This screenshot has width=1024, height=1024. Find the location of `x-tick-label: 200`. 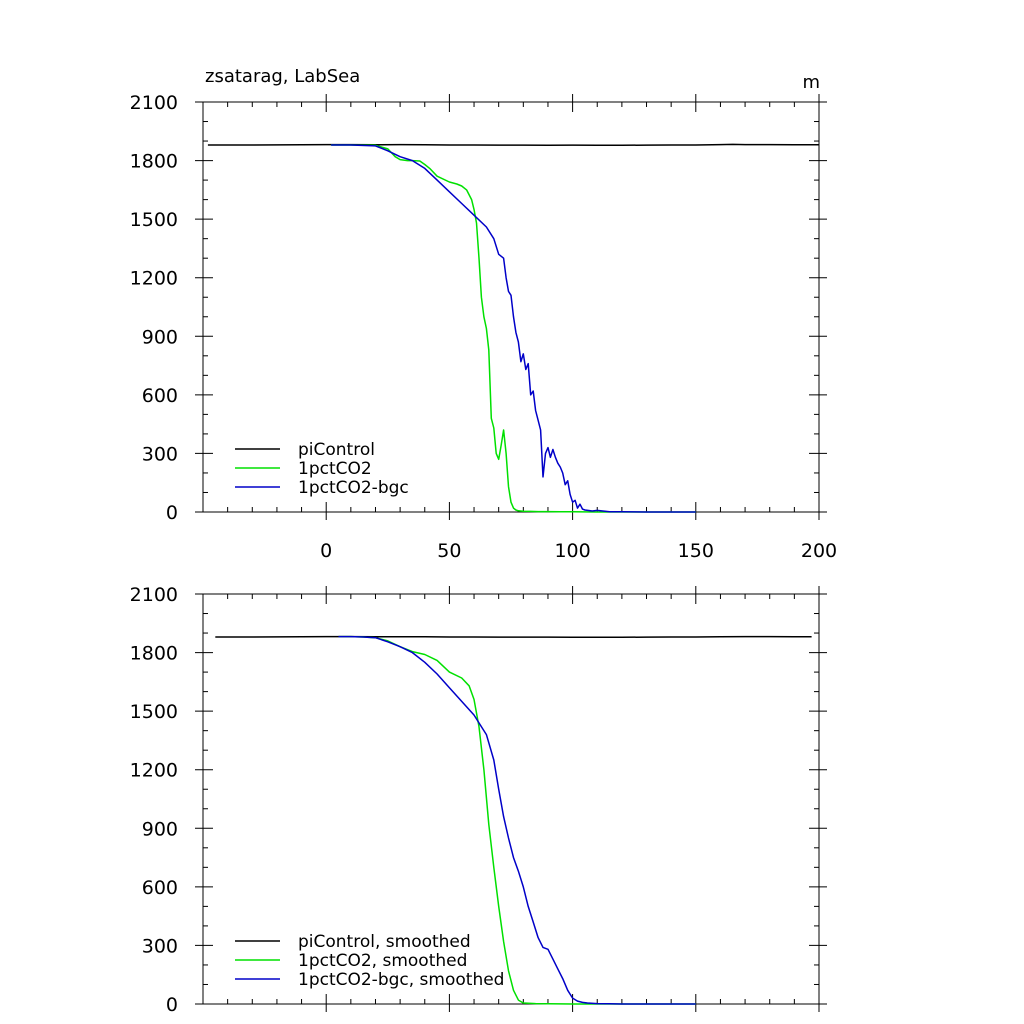

x-tick-label: 200 is located at coordinates (819, 551).